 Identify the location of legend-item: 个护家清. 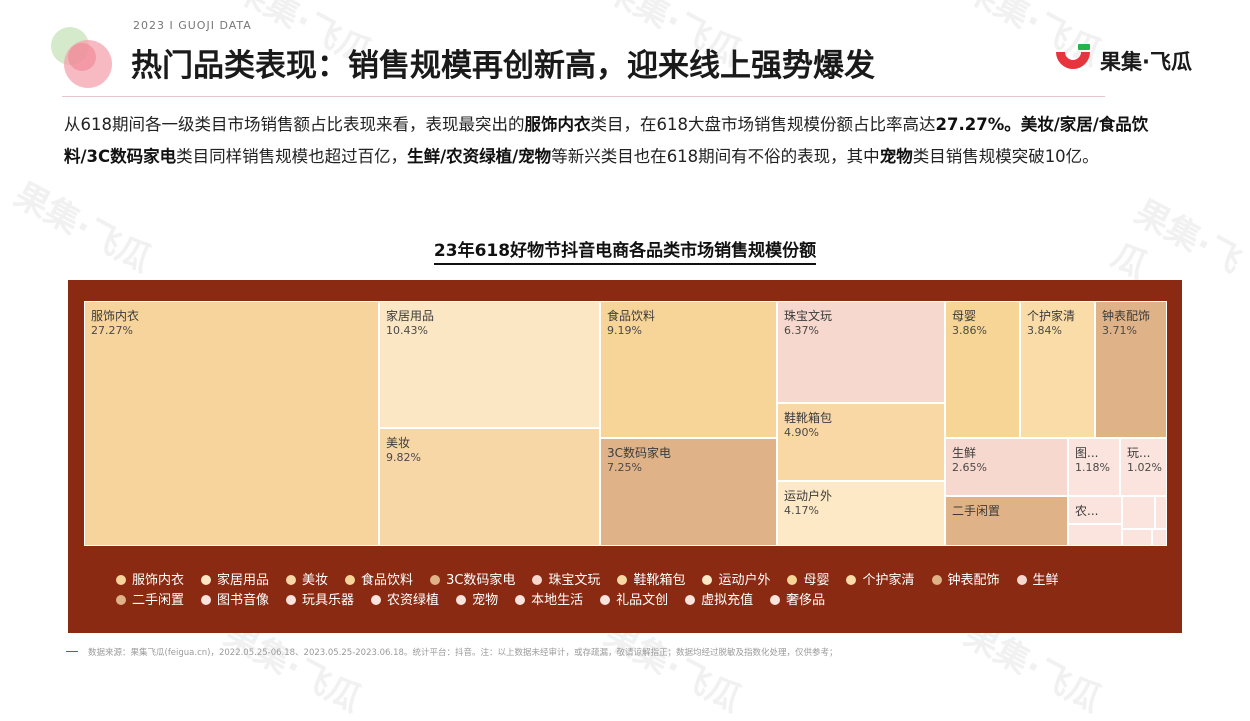
(880, 581).